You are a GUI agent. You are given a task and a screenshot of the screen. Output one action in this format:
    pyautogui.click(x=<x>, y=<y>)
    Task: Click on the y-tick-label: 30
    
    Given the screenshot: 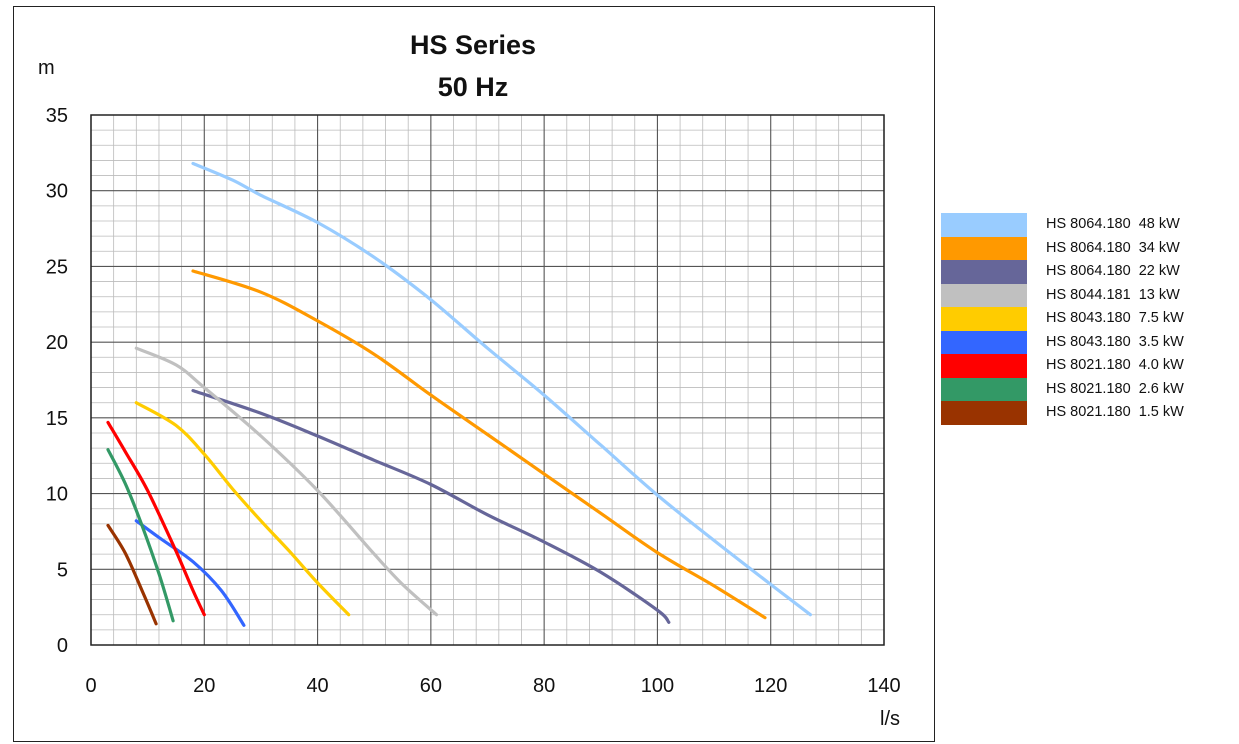 What is the action you would take?
    pyautogui.click(x=57, y=192)
    